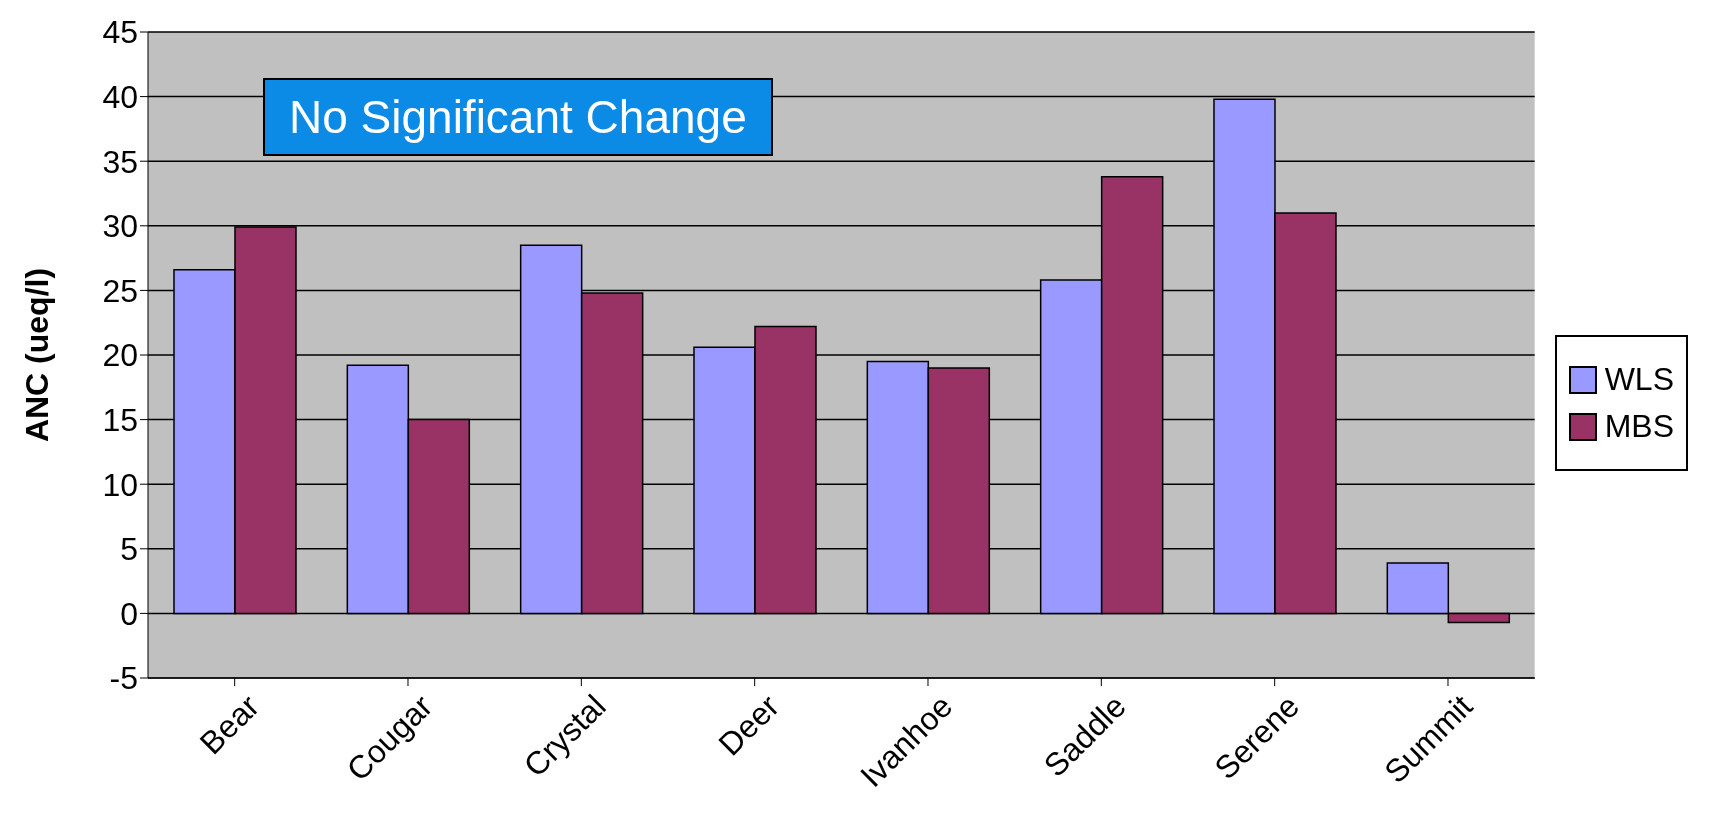  I want to click on y-tick-label: 20, so click(120, 355).